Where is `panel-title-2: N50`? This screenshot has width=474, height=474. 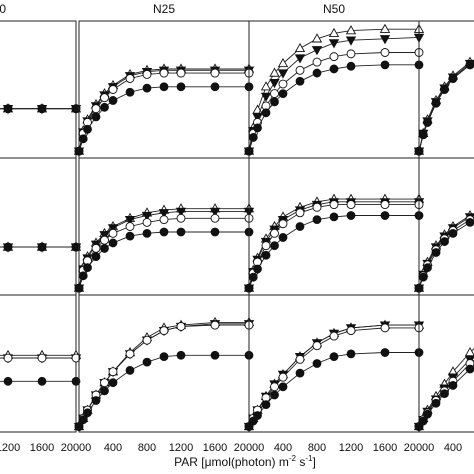 panel-title-2: N50 is located at coordinates (334, 9).